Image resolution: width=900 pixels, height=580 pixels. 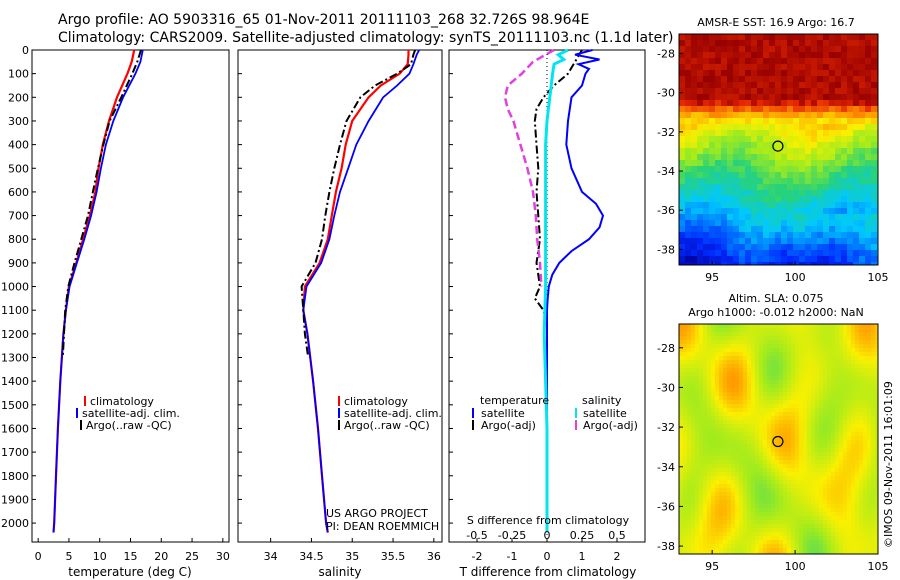 What do you see at coordinates (776, 22) in the screenshot?
I see `sst-map-title: AMSR-E SST: 16.9 Argo: 16.7` at bounding box center [776, 22].